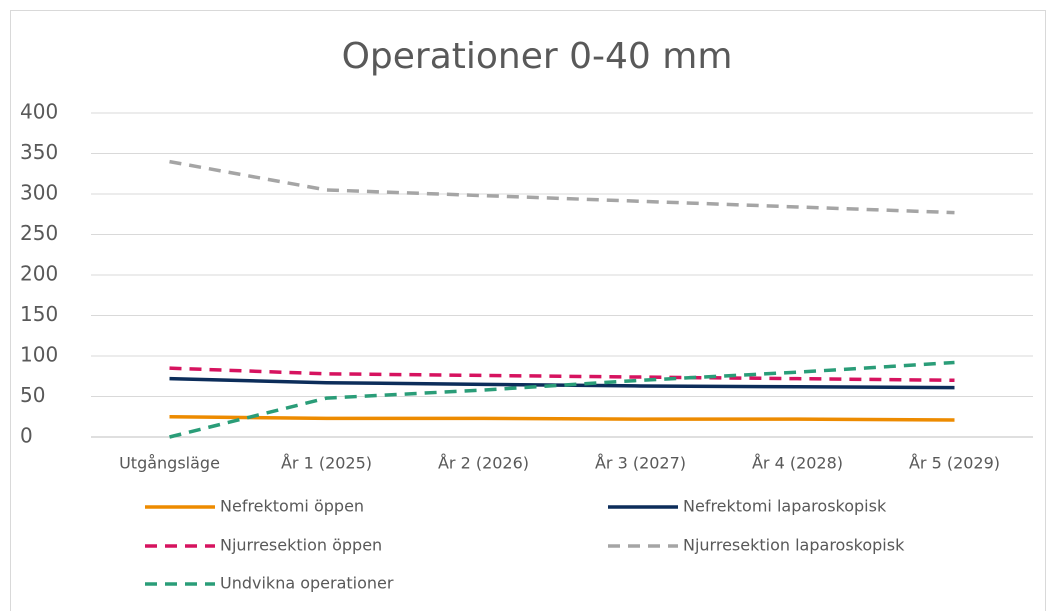  What do you see at coordinates (39, 233) in the screenshot?
I see `y-tick-label: 250` at bounding box center [39, 233].